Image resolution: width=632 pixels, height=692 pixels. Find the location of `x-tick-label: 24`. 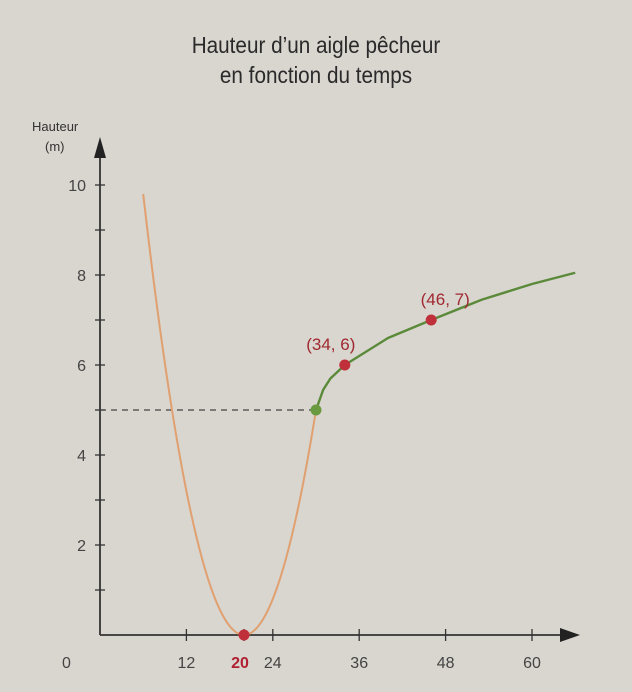

x-tick-label: 24 is located at coordinates (273, 663).